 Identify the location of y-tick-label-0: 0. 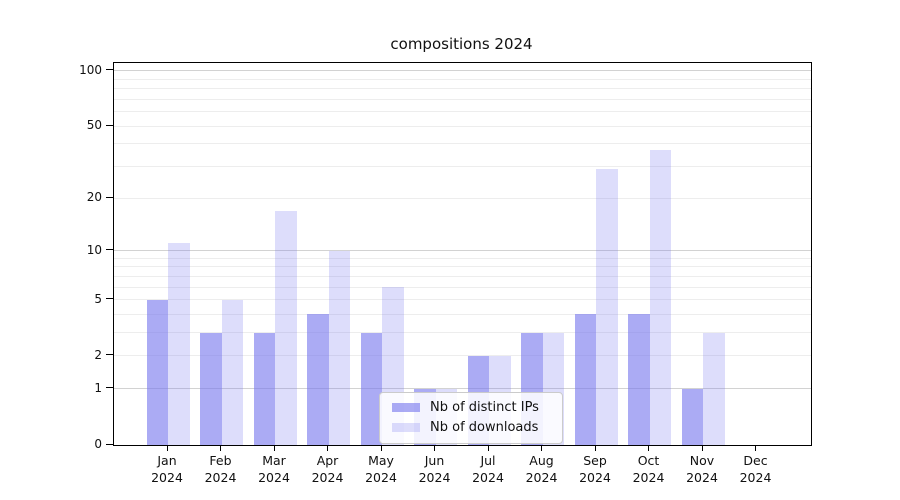
(98, 444).